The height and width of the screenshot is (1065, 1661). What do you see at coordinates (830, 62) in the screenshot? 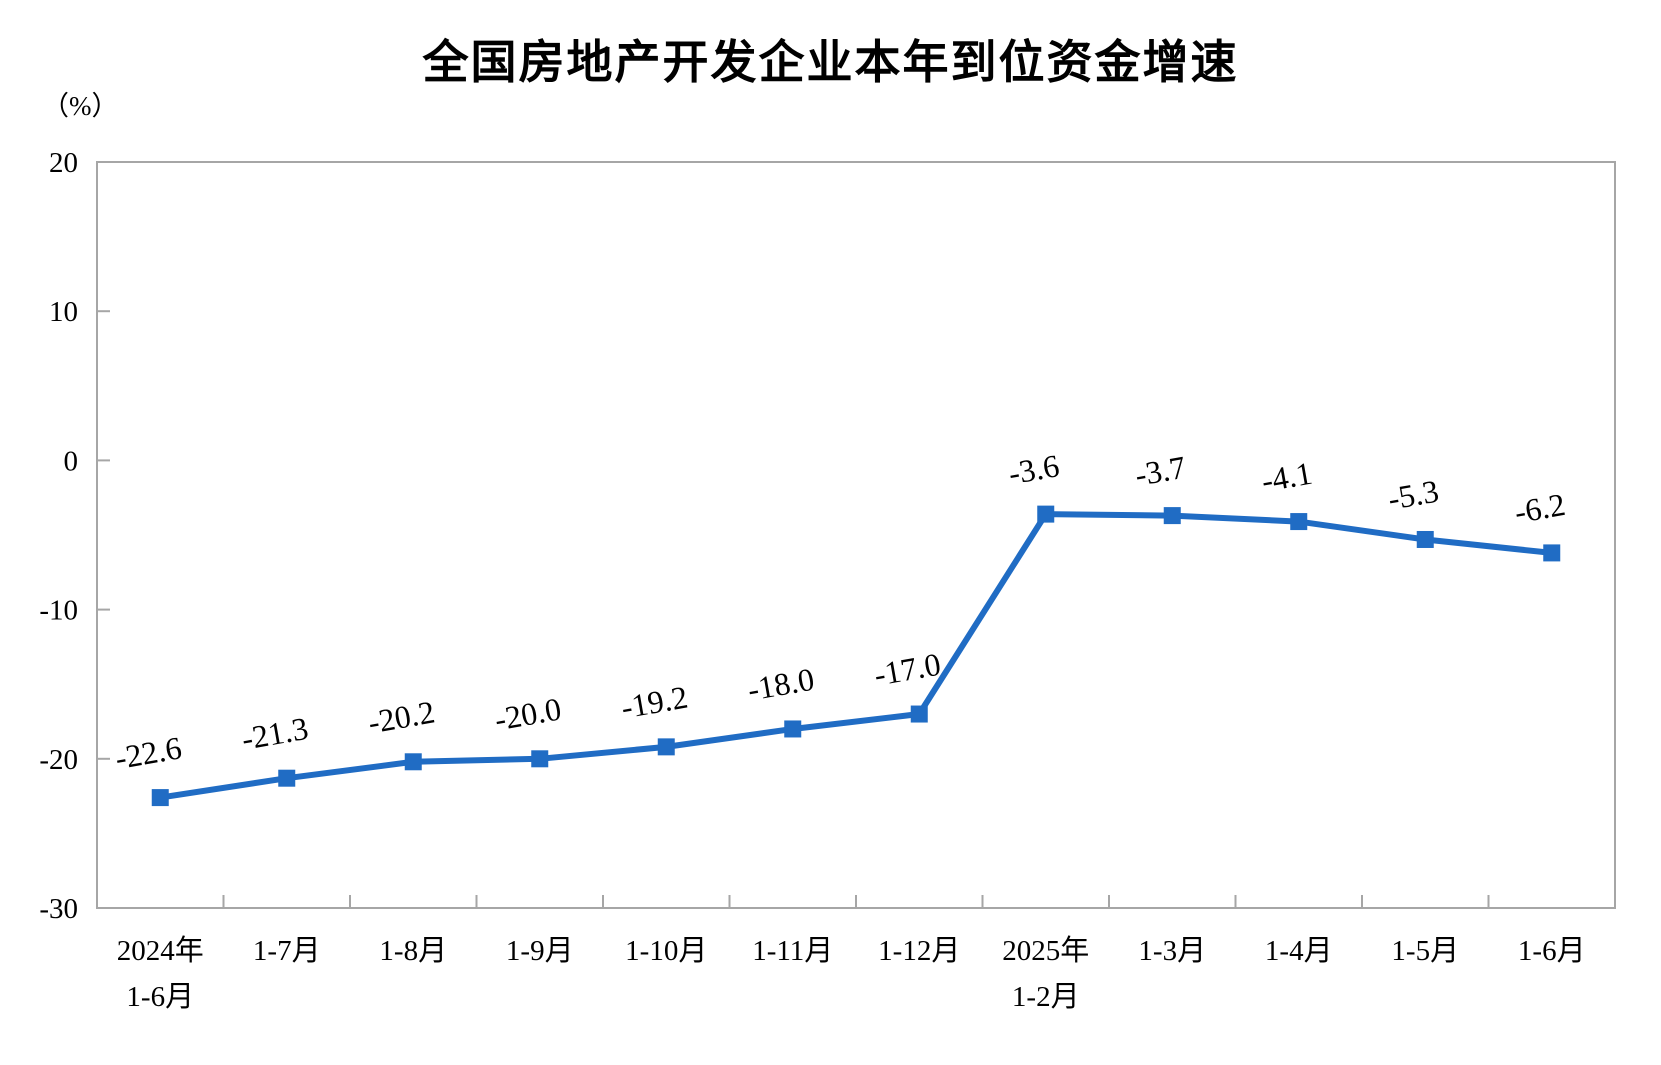
I see `chart-title: 全国房地产开发企业本年到位资金增速` at bounding box center [830, 62].